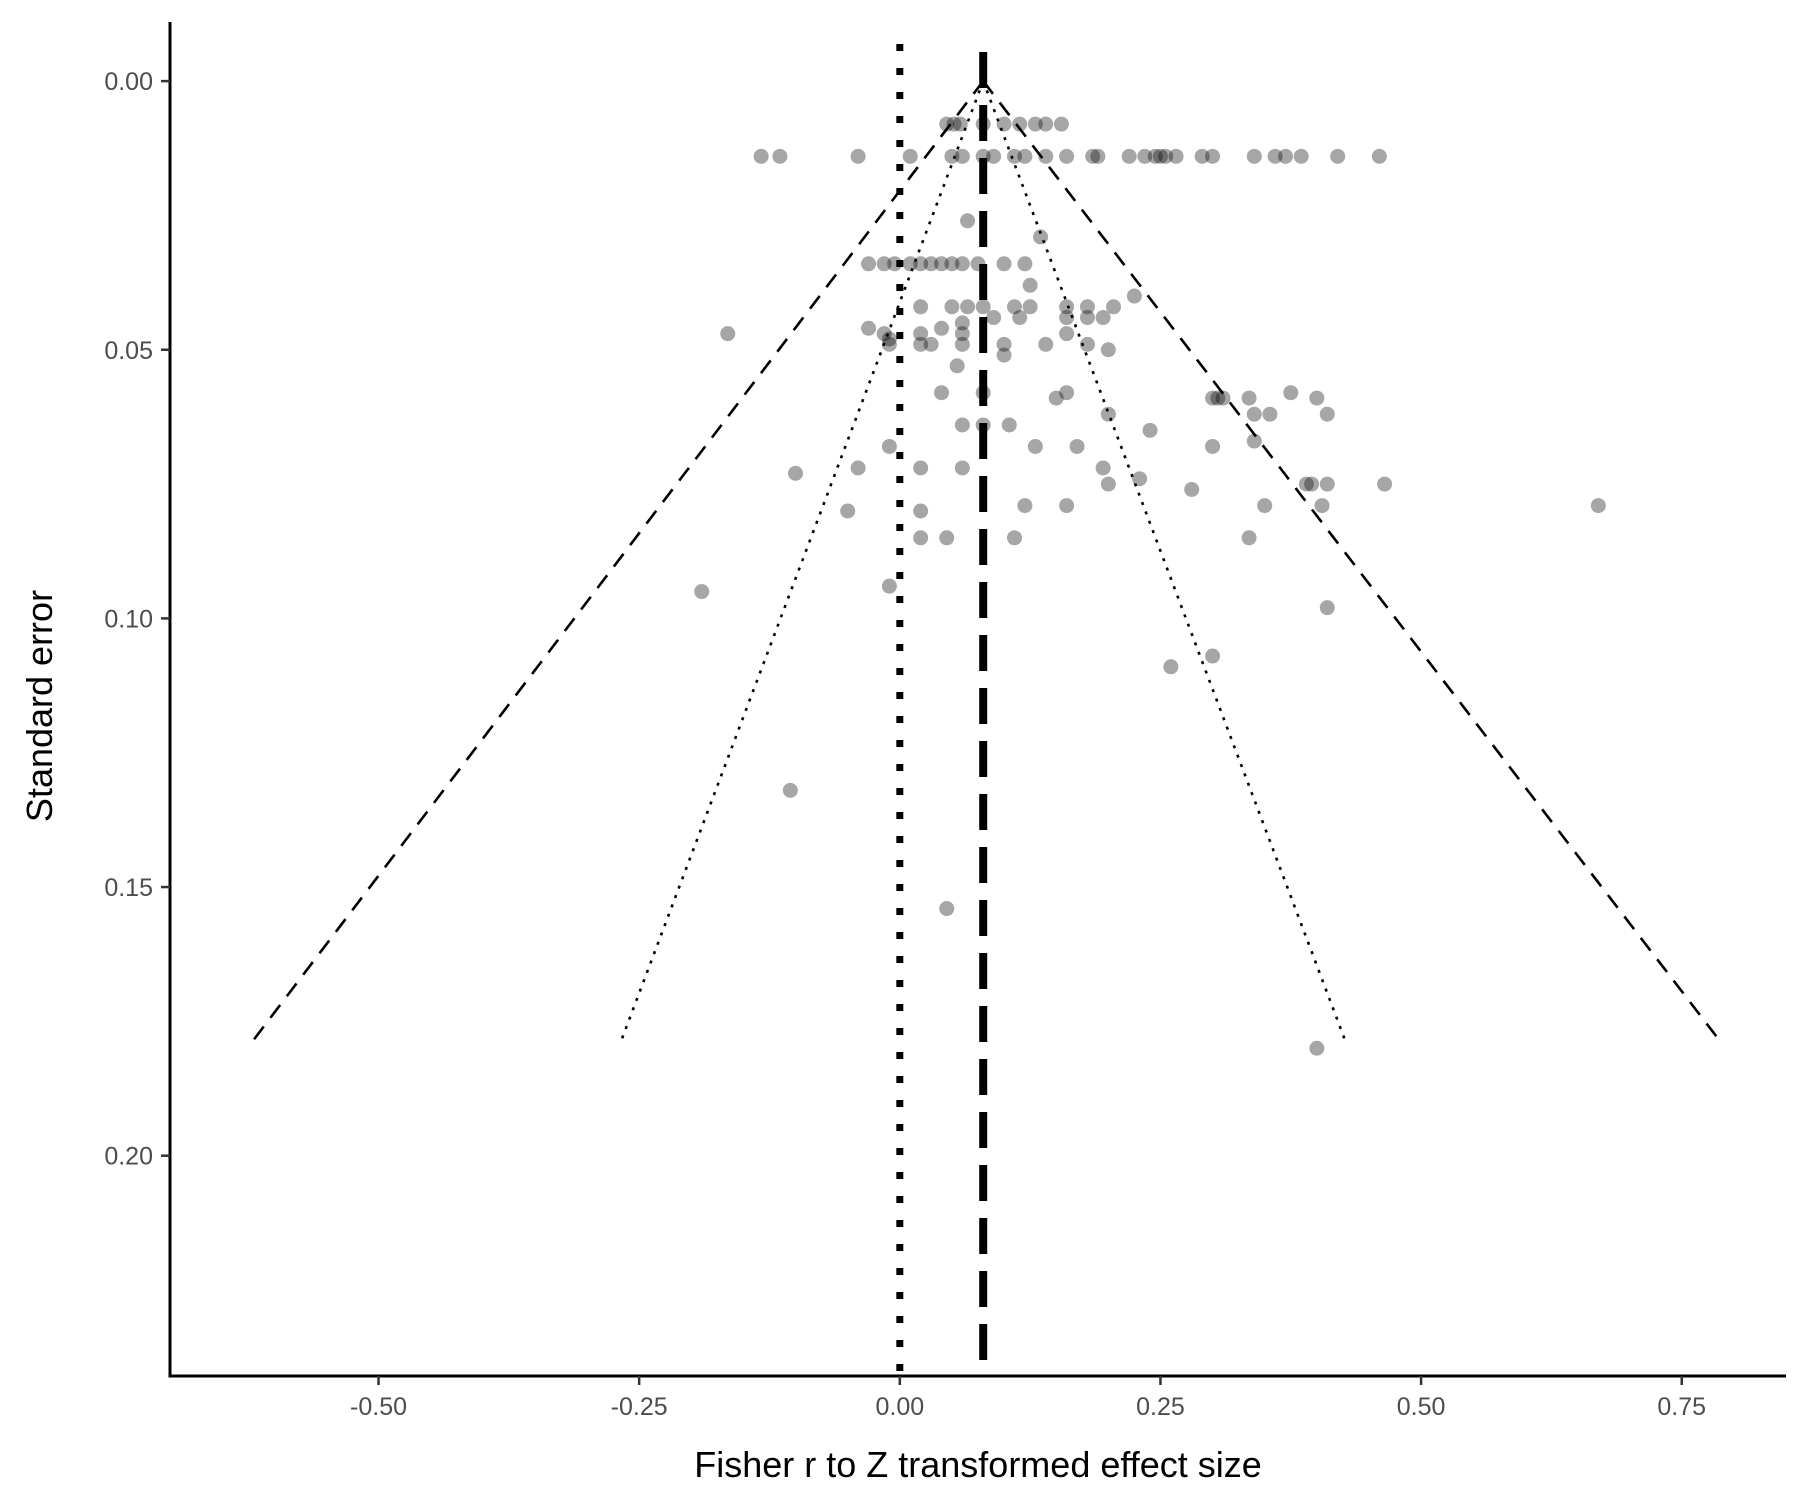  I want to click on y-tick-label: 0.20, so click(128, 1157).